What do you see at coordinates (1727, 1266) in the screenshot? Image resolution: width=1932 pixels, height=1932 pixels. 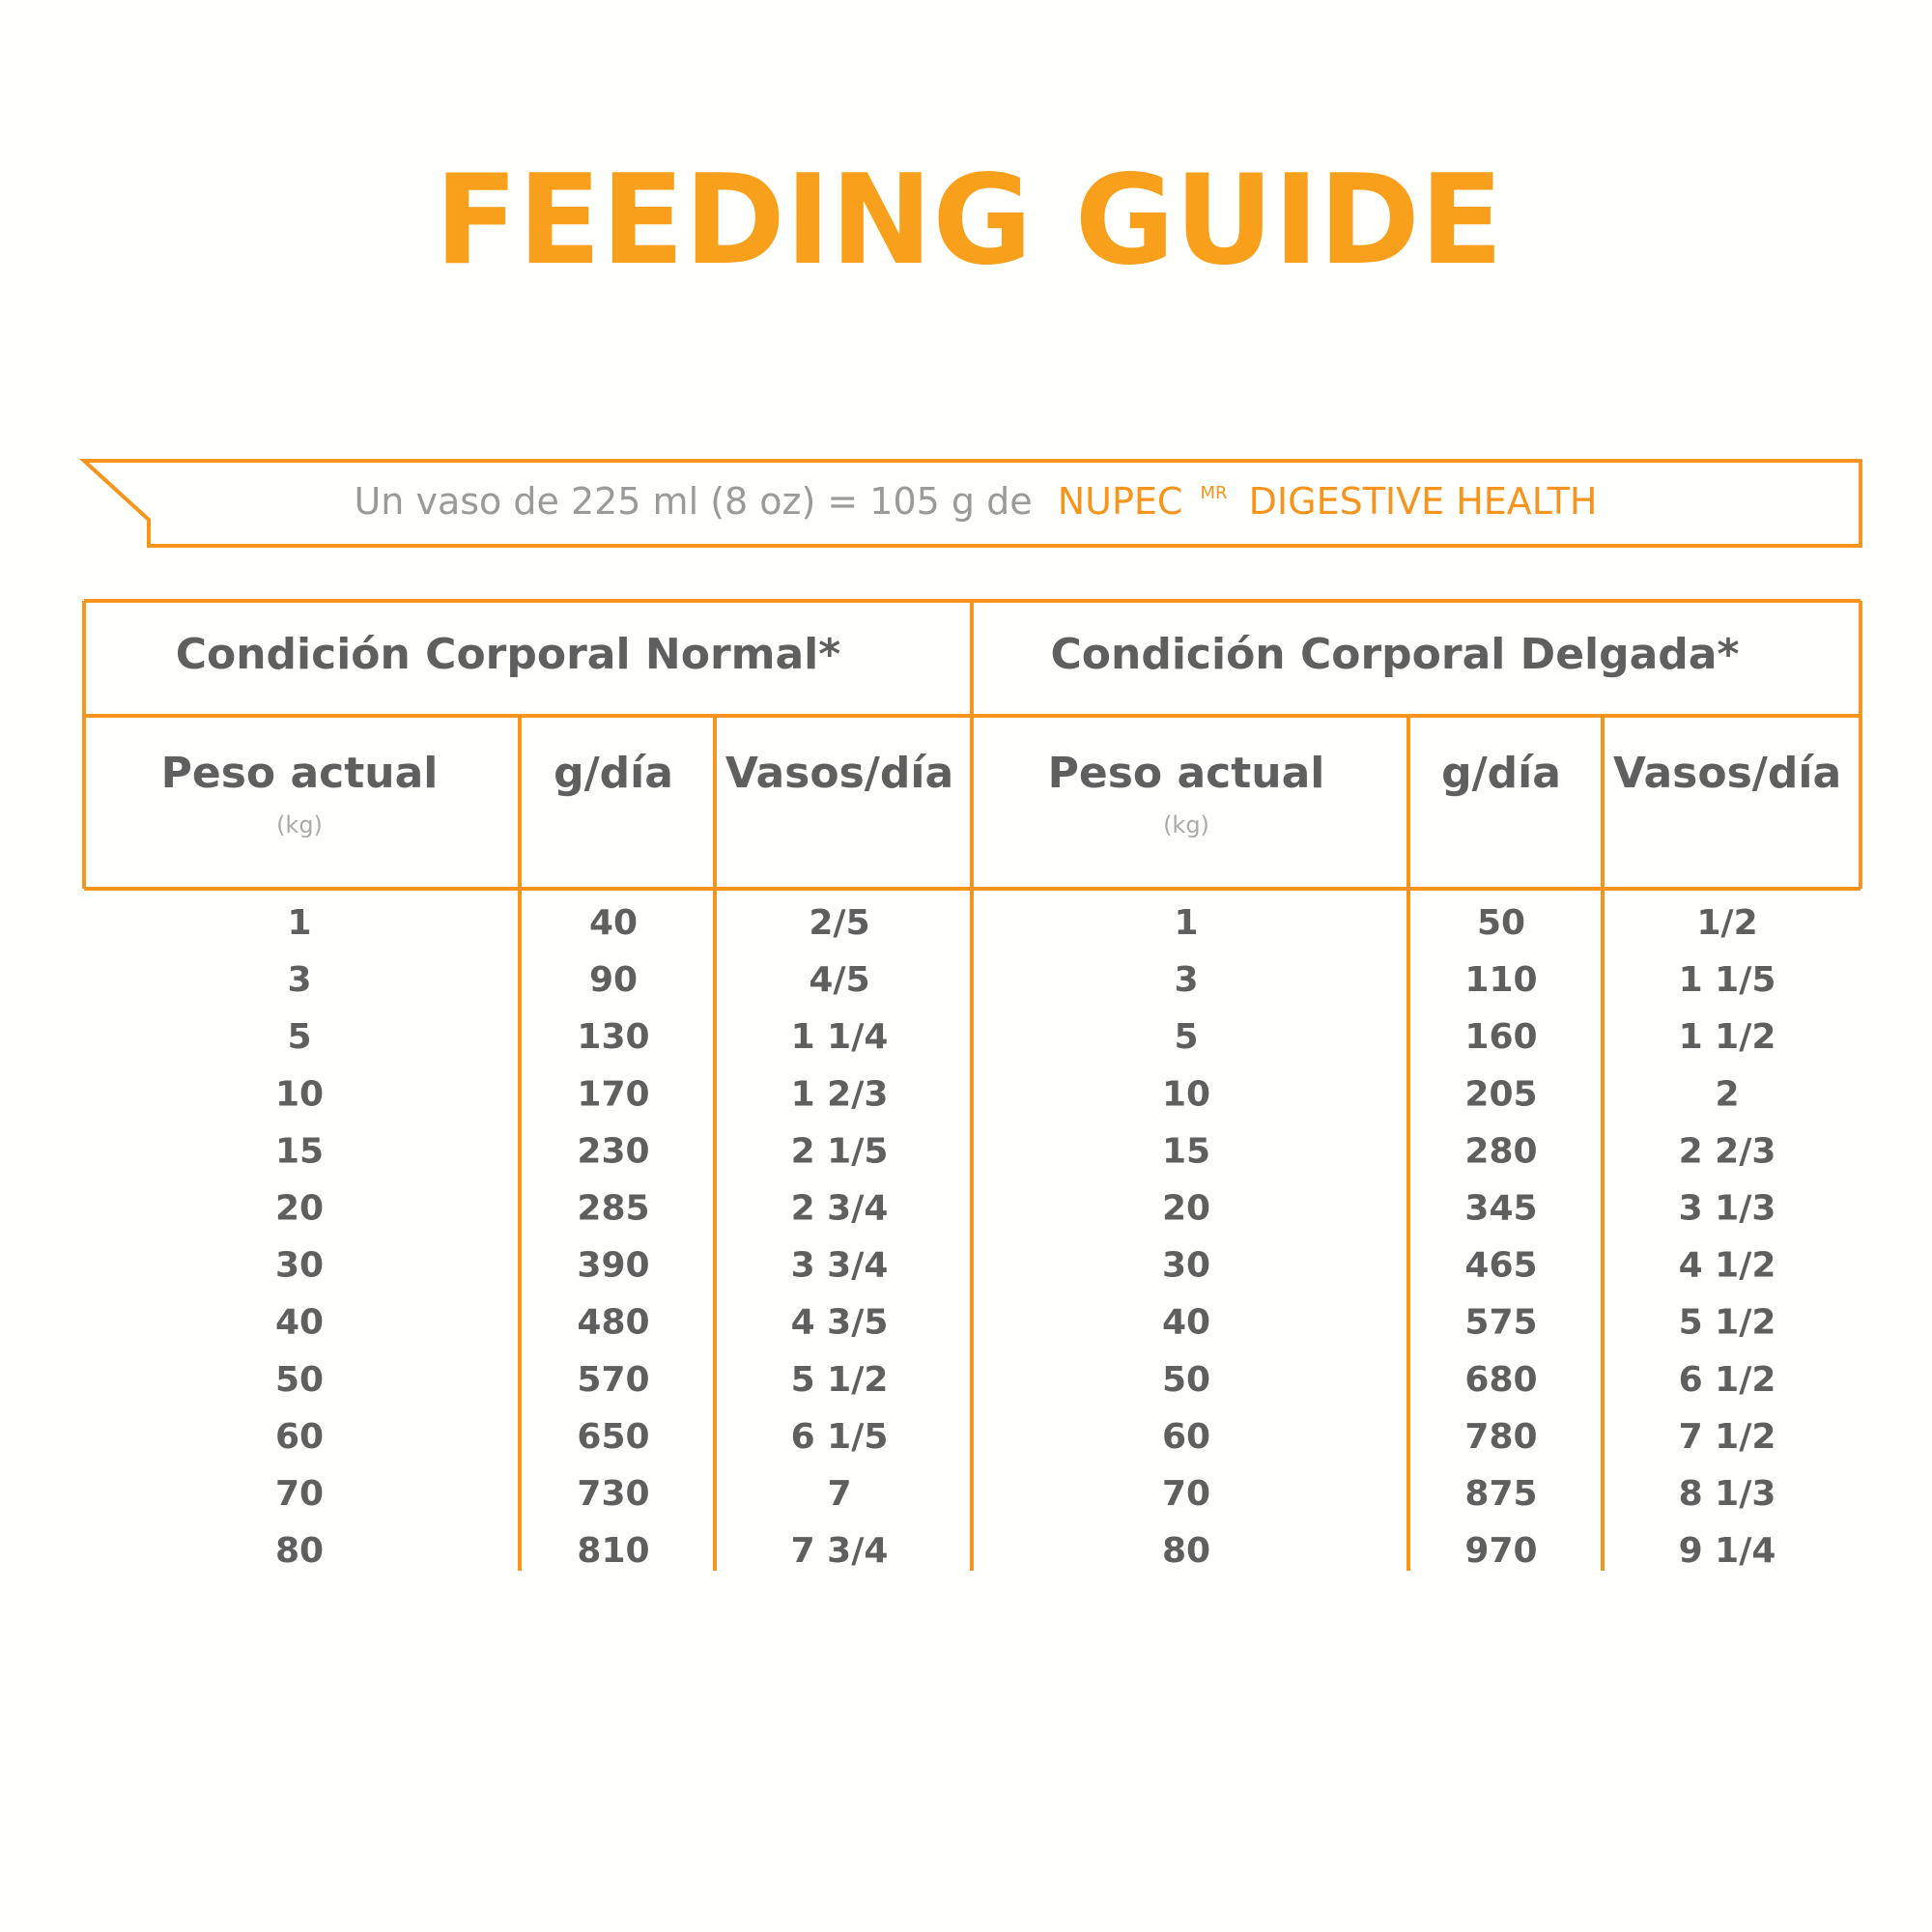 I see `cell: 4 1/2` at bounding box center [1727, 1266].